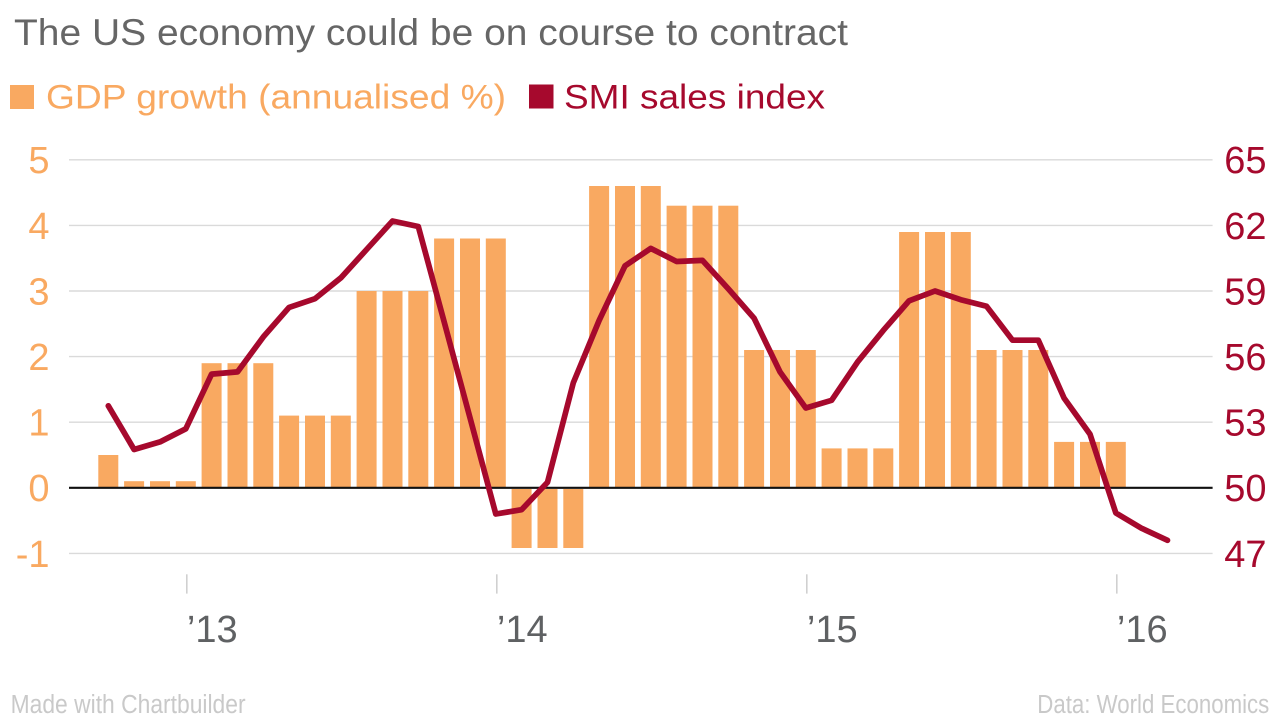 This screenshot has height=725, width=1280. Describe the element at coordinates (33, 555) in the screenshot. I see `svg-text: -1` at that location.